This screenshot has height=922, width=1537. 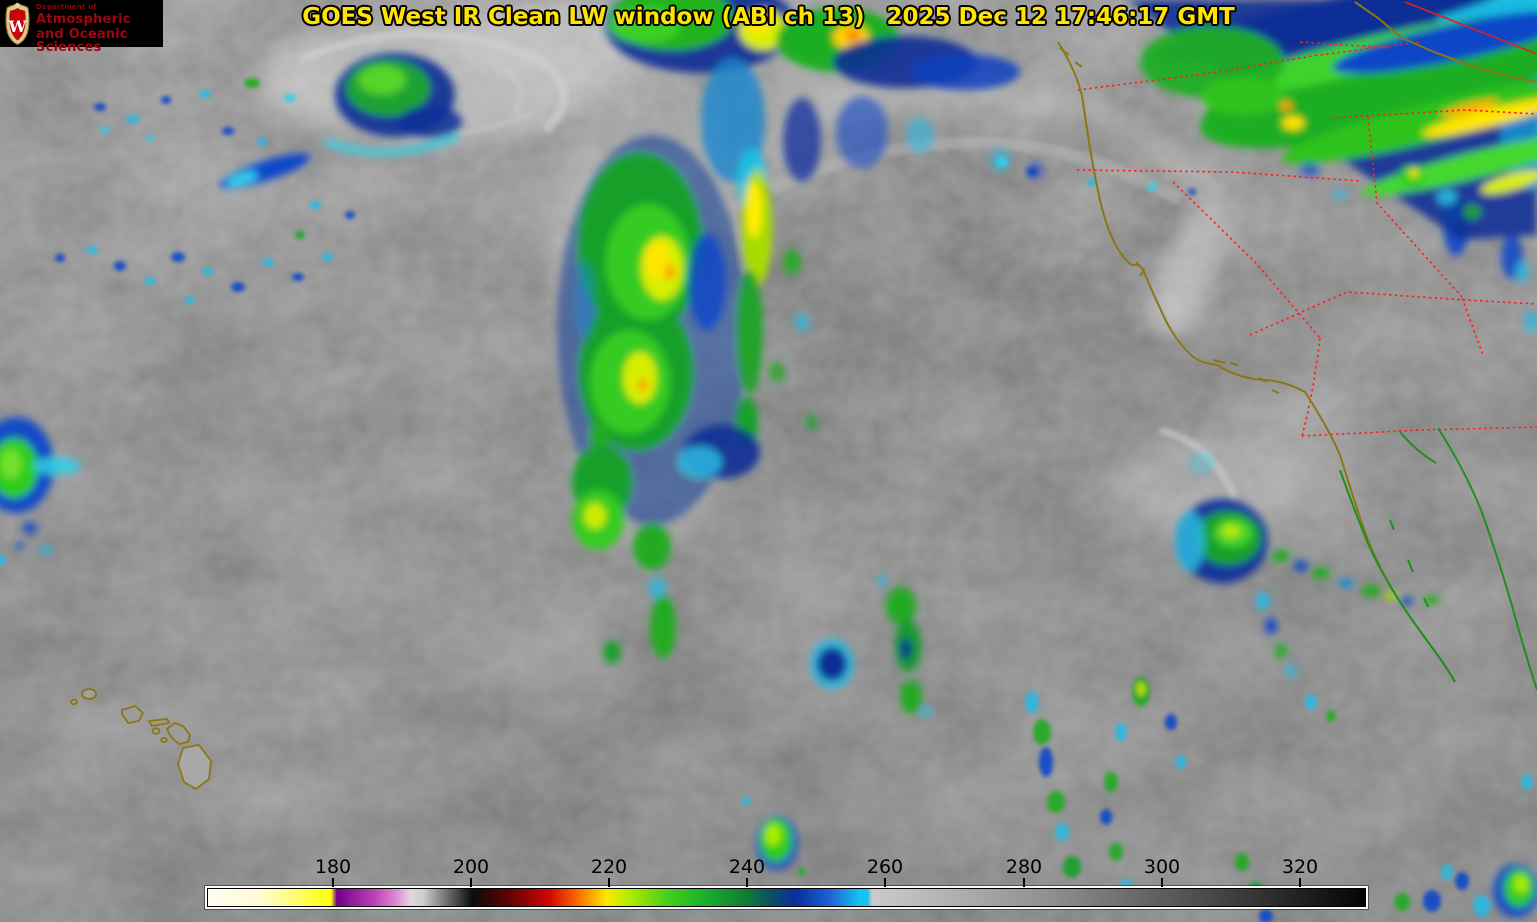 I want to click on colorbar-gradient, so click(x=786, y=897).